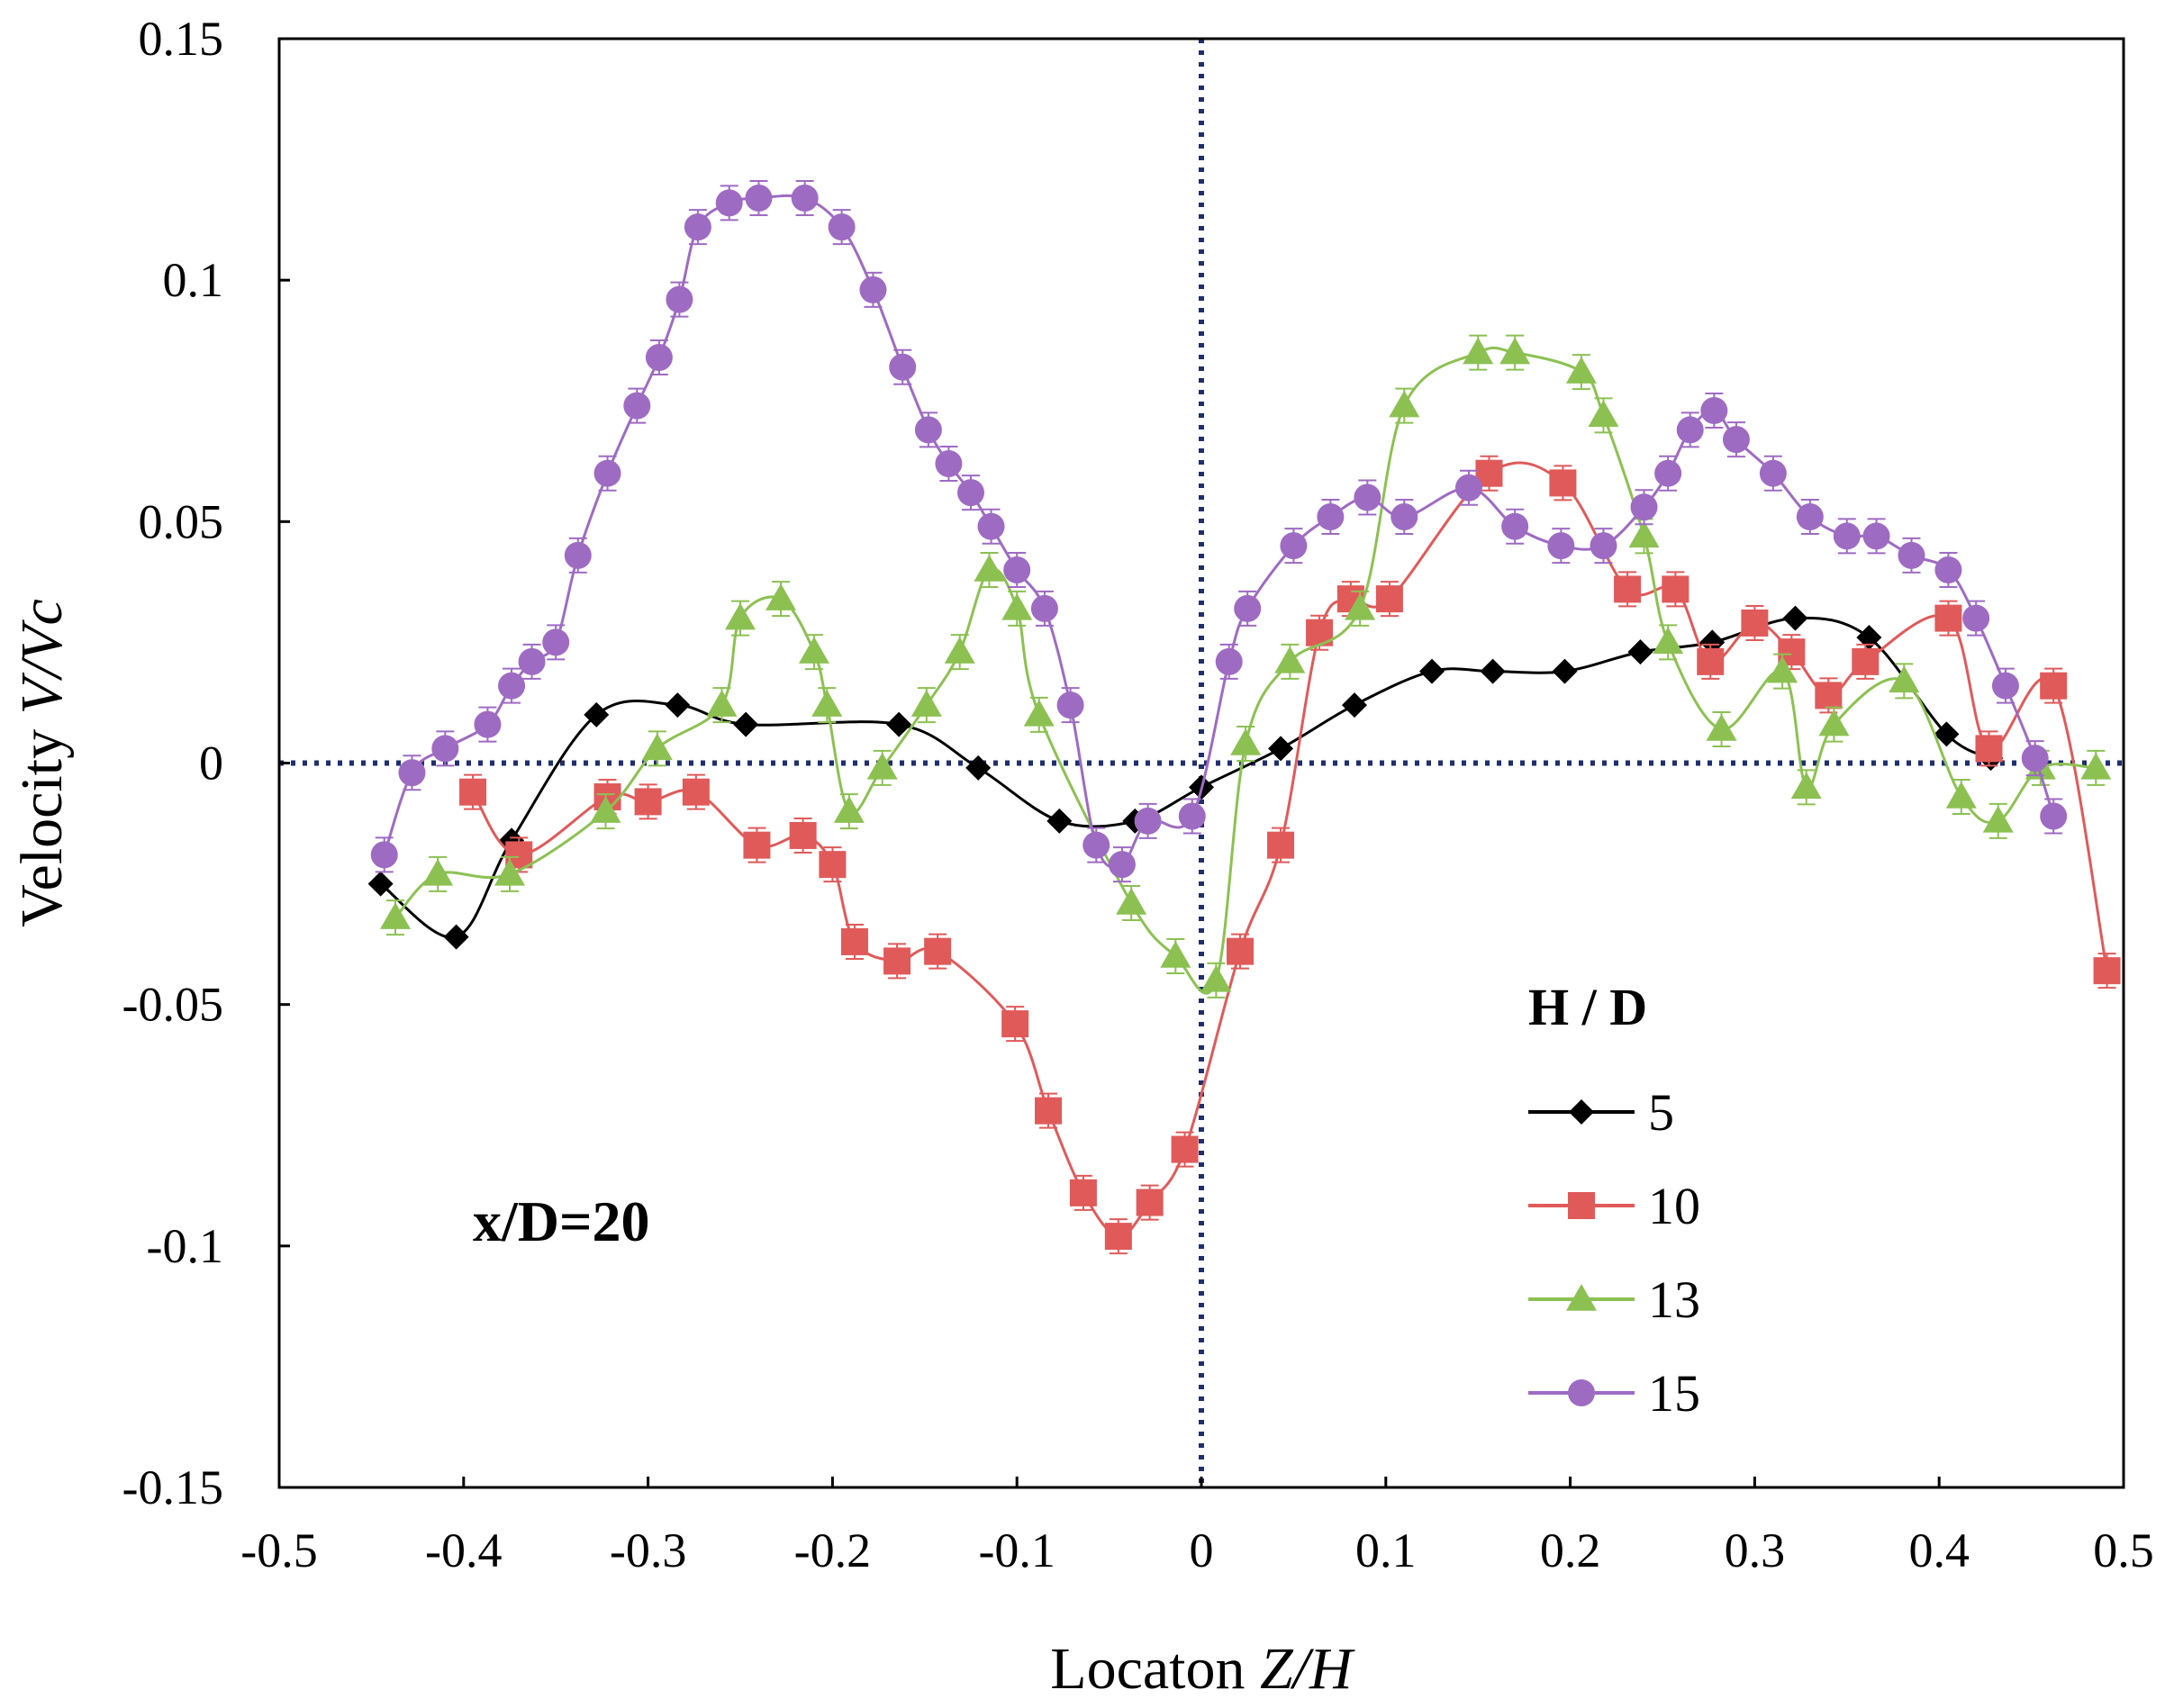 The height and width of the screenshot is (1708, 2165). What do you see at coordinates (42, 763) in the screenshot?
I see `y-axis-title: Velocity V/Vc` at bounding box center [42, 763].